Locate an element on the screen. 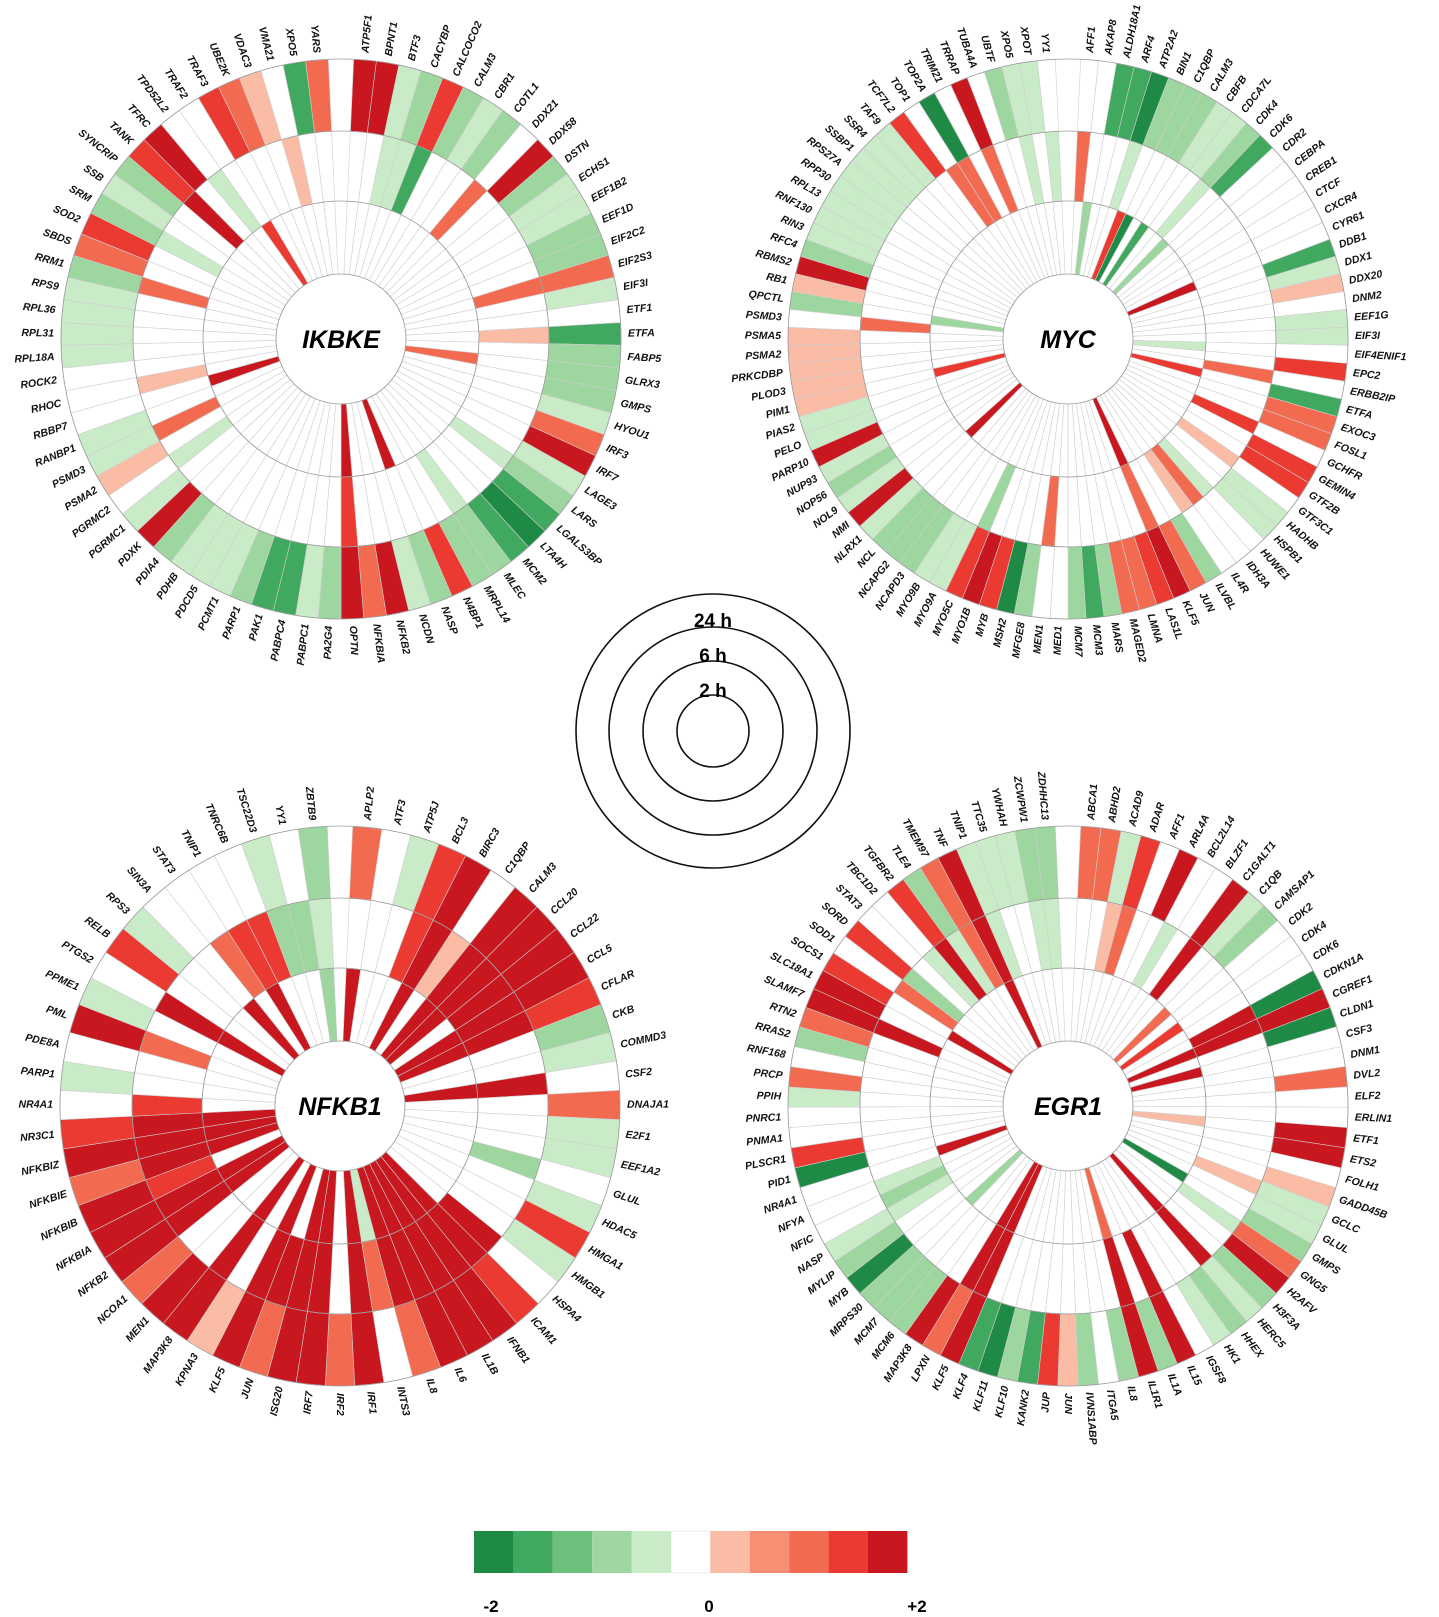  gene-label-psma5: PSMA5 is located at coordinates (763, 336).